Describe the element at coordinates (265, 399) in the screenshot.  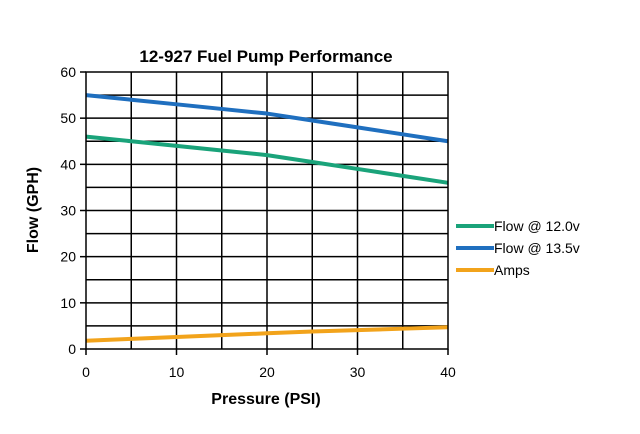
I see `x-axis-title: Pressure (PSI)` at that location.